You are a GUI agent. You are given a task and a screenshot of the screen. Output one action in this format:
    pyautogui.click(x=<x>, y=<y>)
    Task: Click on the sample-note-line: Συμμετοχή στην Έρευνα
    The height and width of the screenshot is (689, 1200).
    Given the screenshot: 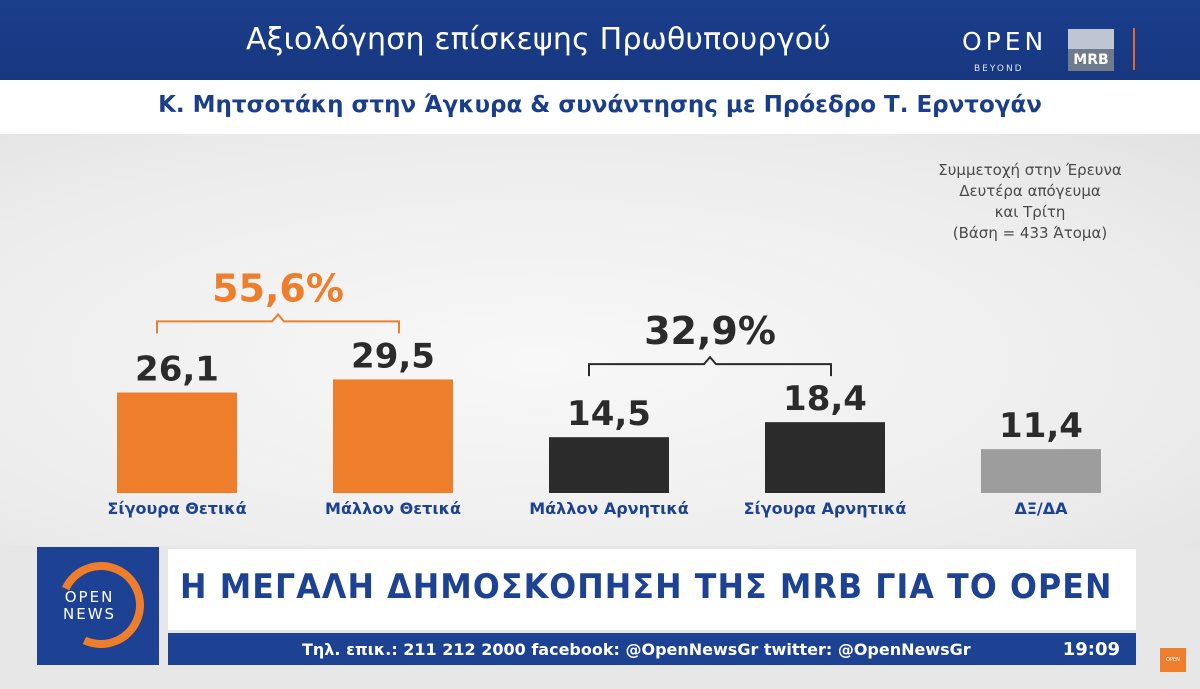 What is the action you would take?
    pyautogui.click(x=1030, y=170)
    